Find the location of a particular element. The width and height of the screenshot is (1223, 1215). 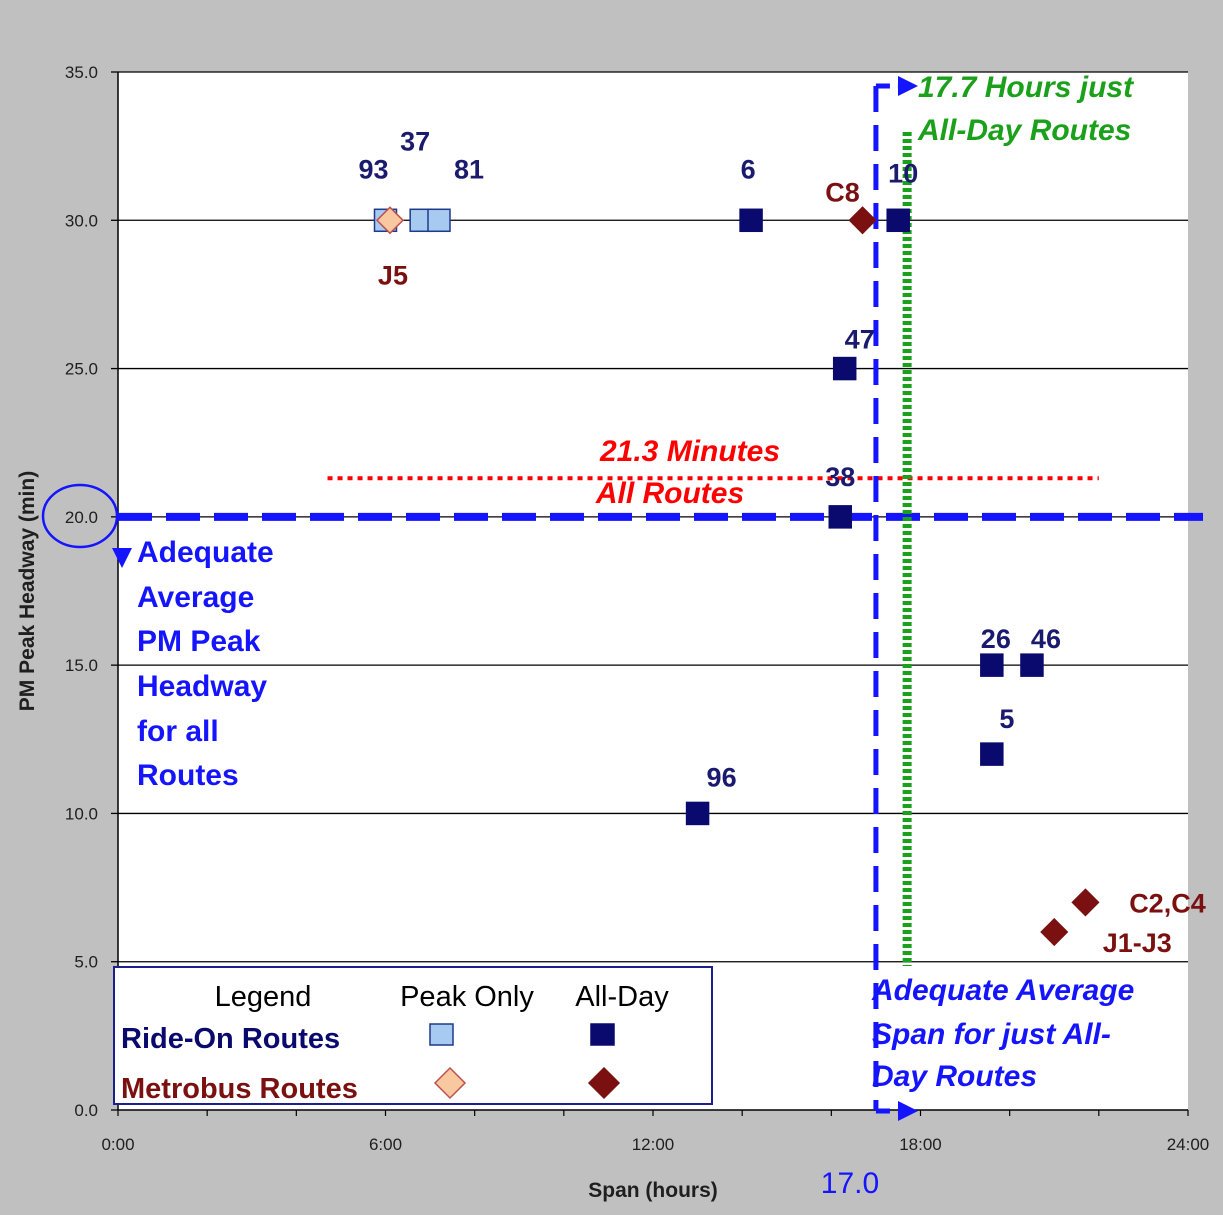

point-marker-J1-J3 is located at coordinates (1054, 932).